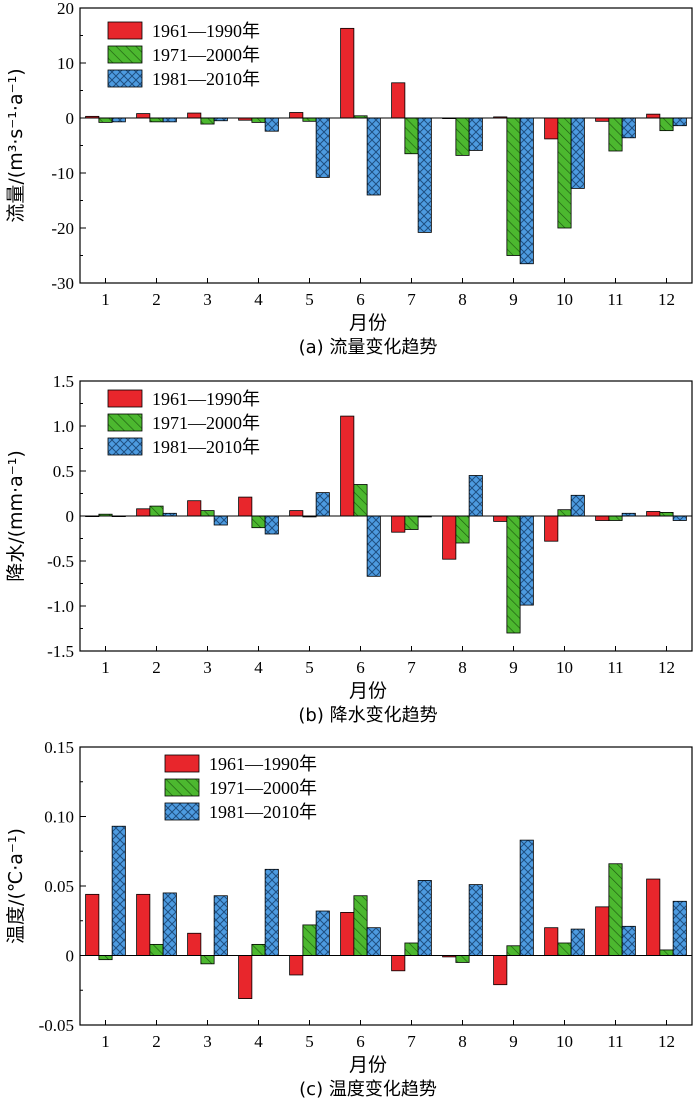  I want to click on bar-p1-s2-m10, so click(564, 173).